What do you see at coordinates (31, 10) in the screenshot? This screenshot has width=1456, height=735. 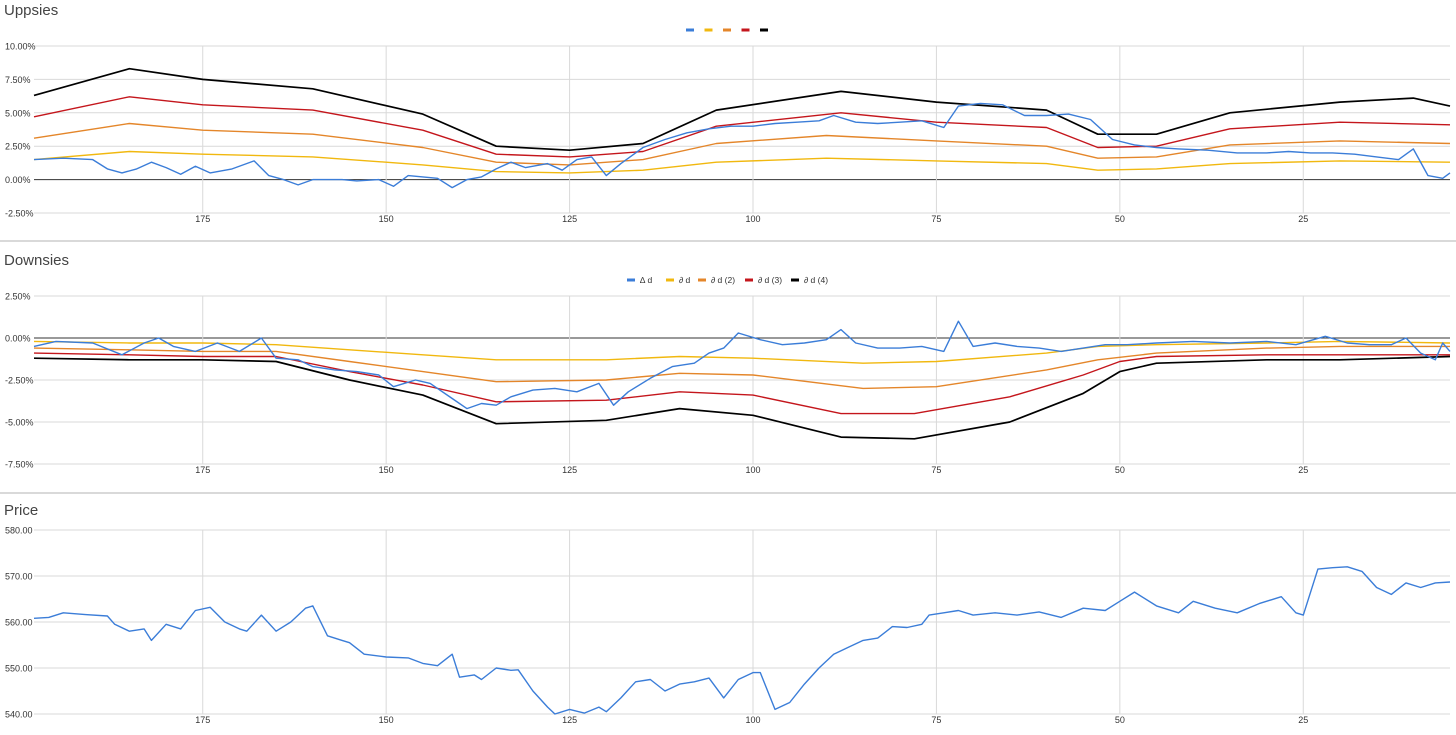 I see `upsies-chart-title: Uppsies` at bounding box center [31, 10].